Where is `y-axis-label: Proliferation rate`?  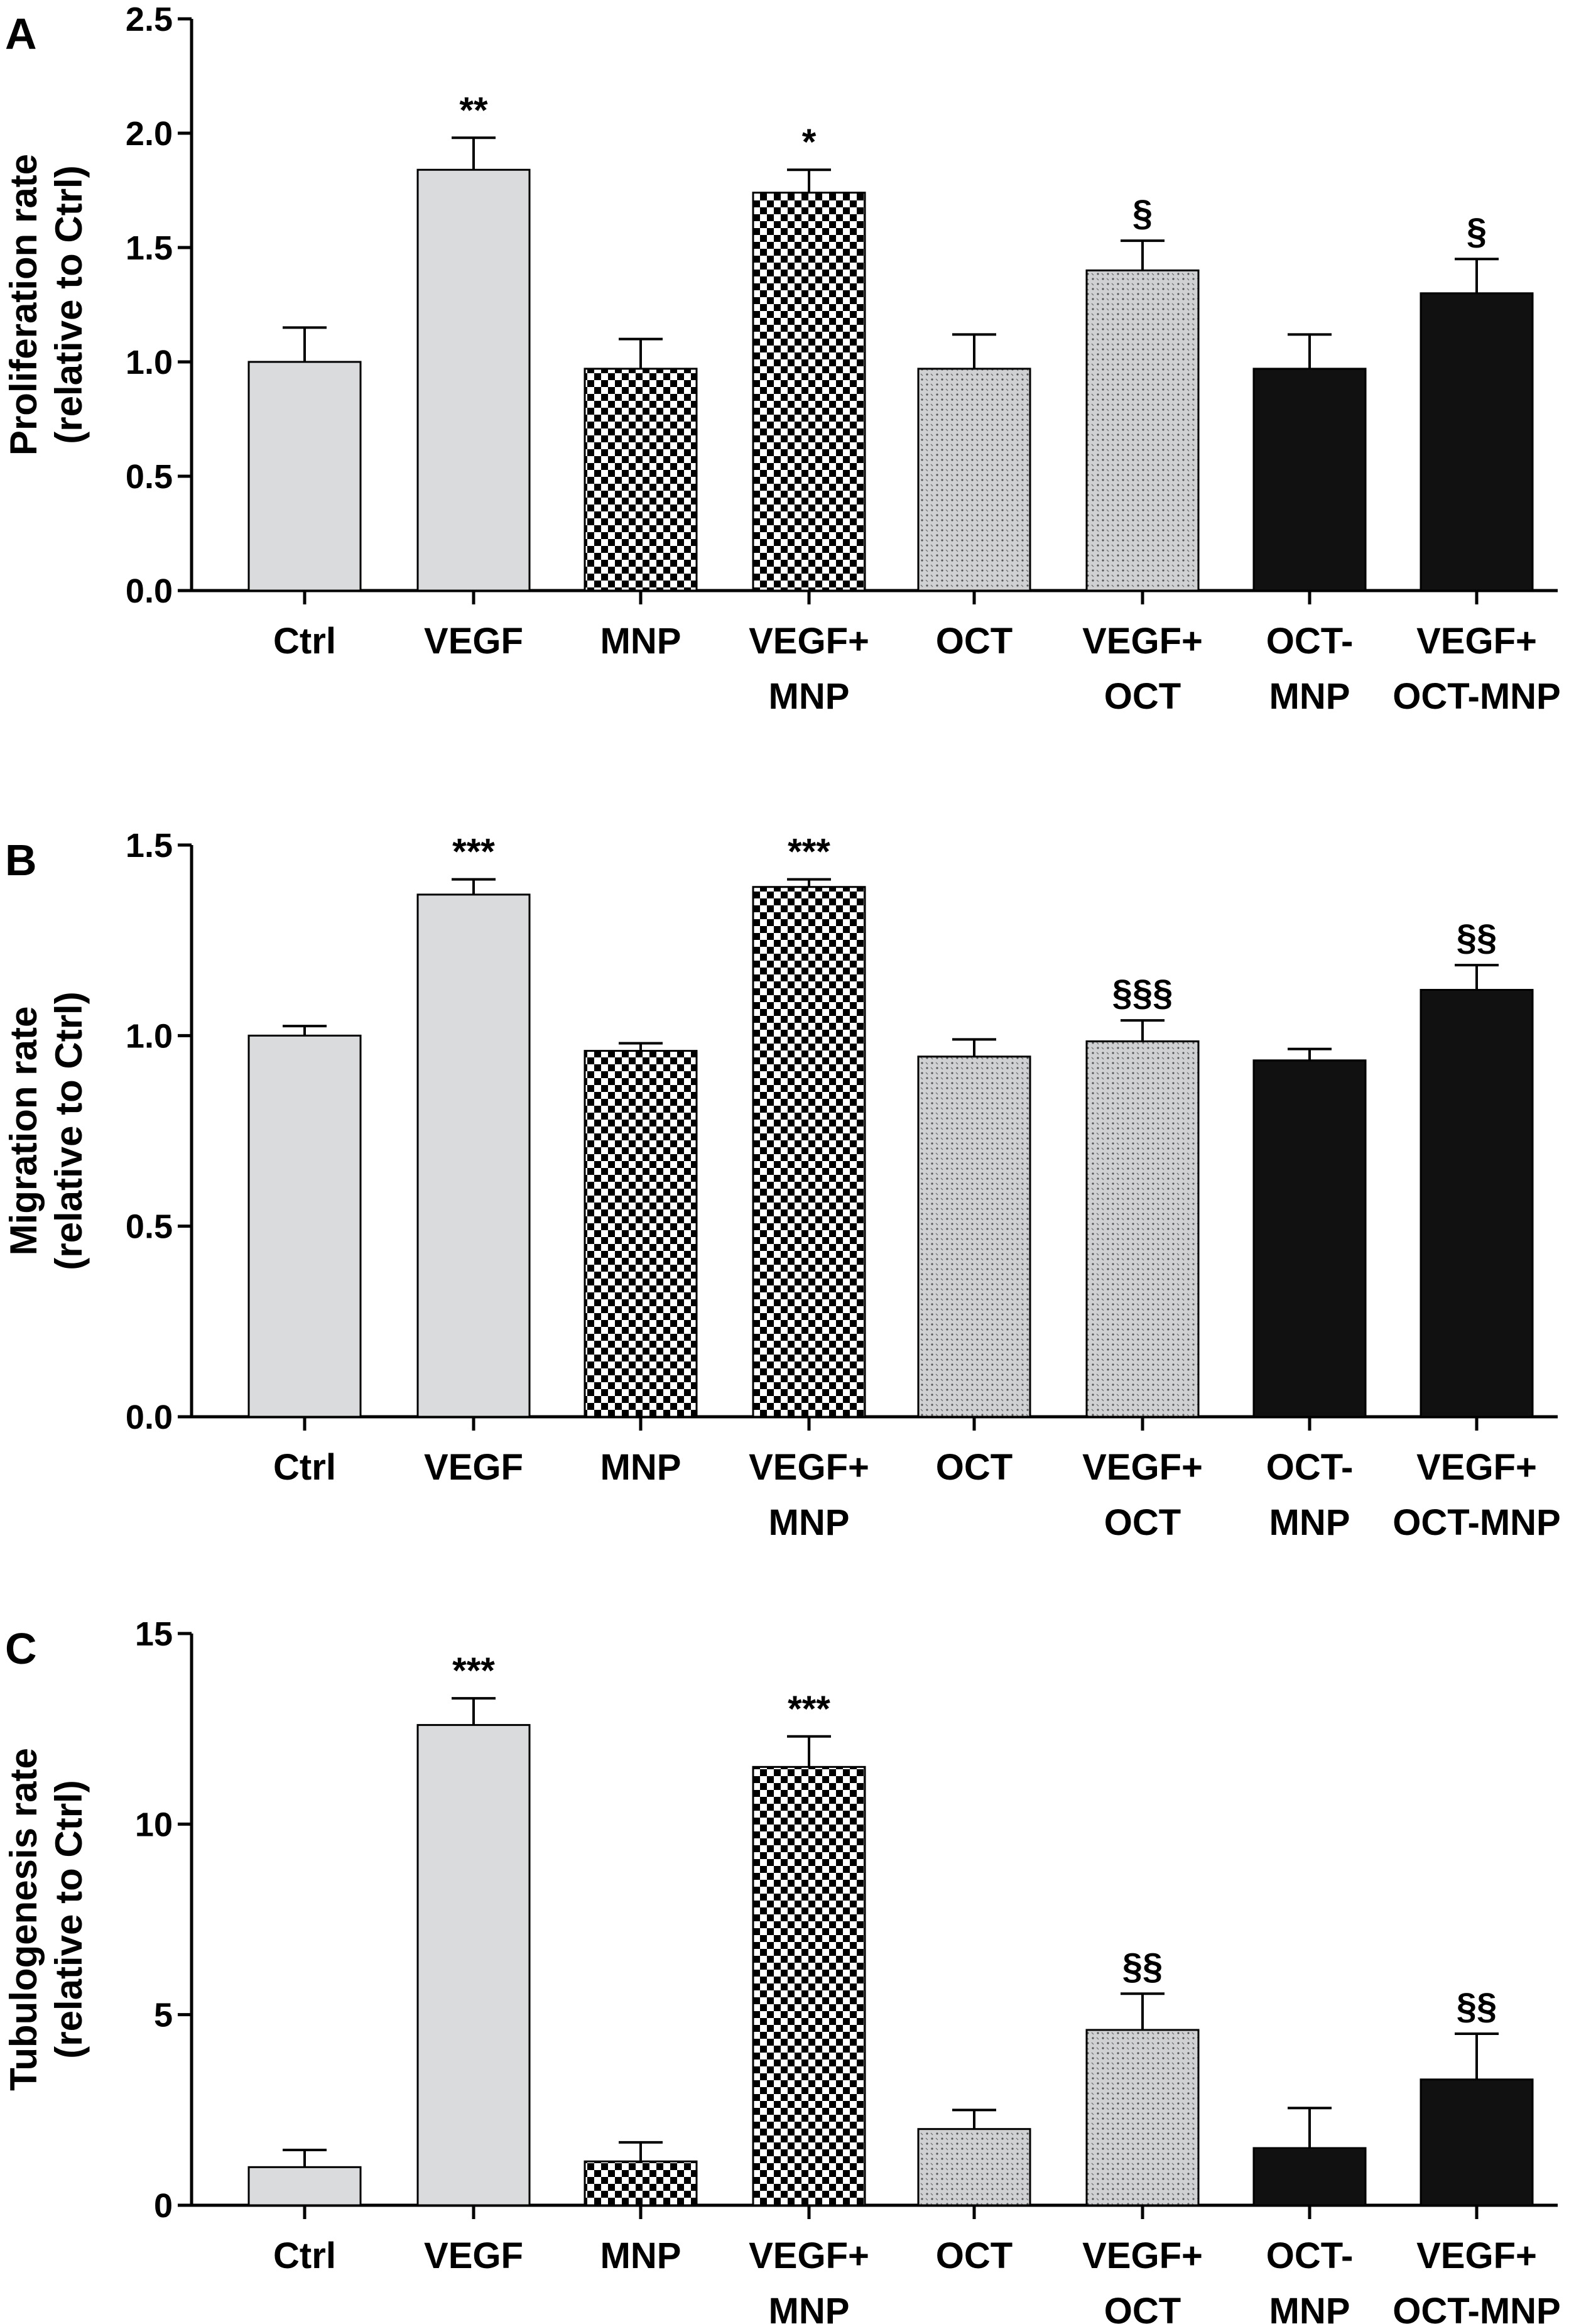
y-axis-label: Proliferation rate is located at coordinates (24, 305).